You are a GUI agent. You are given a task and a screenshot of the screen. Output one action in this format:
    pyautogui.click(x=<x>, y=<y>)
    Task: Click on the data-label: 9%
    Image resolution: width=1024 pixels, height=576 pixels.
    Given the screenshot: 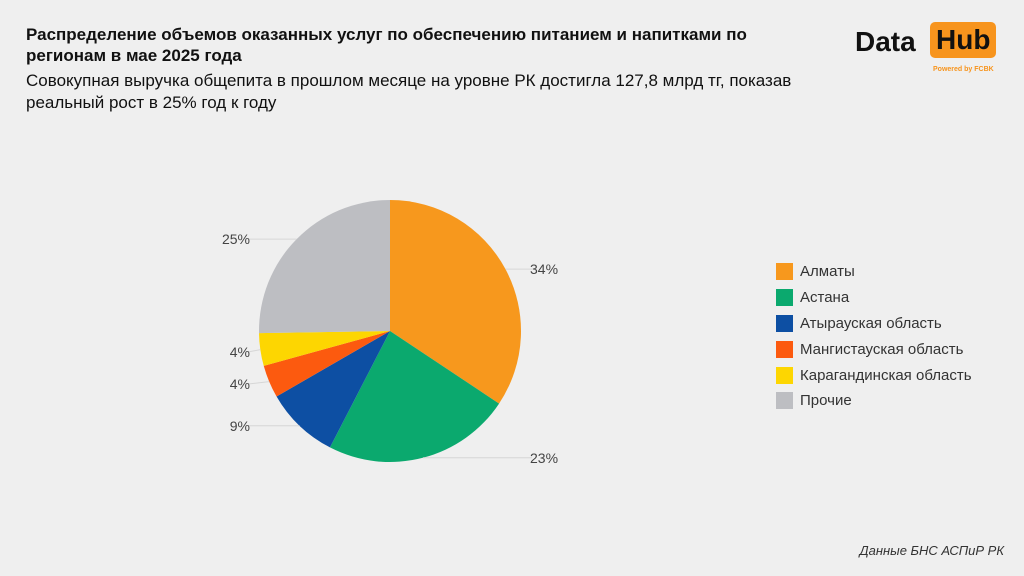 What is the action you would take?
    pyautogui.click(x=240, y=426)
    